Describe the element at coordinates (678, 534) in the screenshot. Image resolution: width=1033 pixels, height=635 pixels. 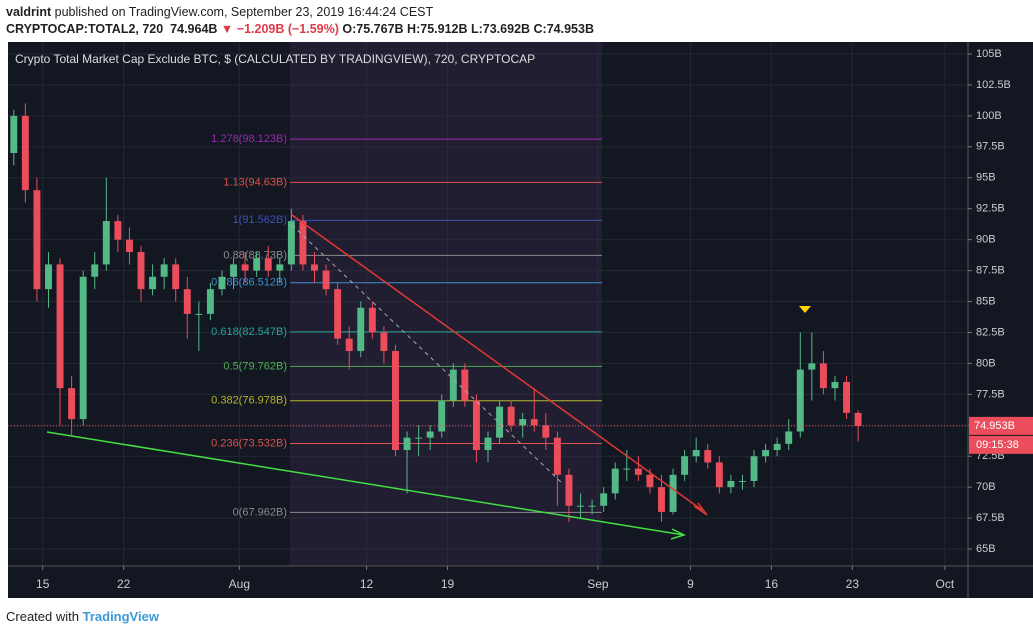
I see `arrow-green` at that location.